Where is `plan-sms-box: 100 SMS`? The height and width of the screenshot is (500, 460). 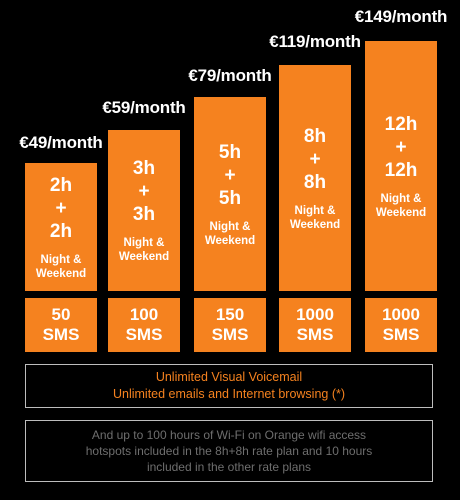 plan-sms-box: 100 SMS is located at coordinates (144, 325).